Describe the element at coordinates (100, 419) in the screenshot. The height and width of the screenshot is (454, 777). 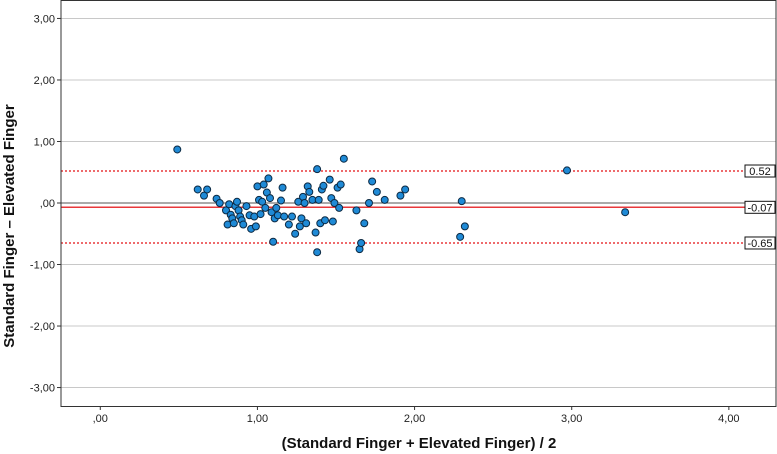
I see `x-tick-label: ,00` at that location.